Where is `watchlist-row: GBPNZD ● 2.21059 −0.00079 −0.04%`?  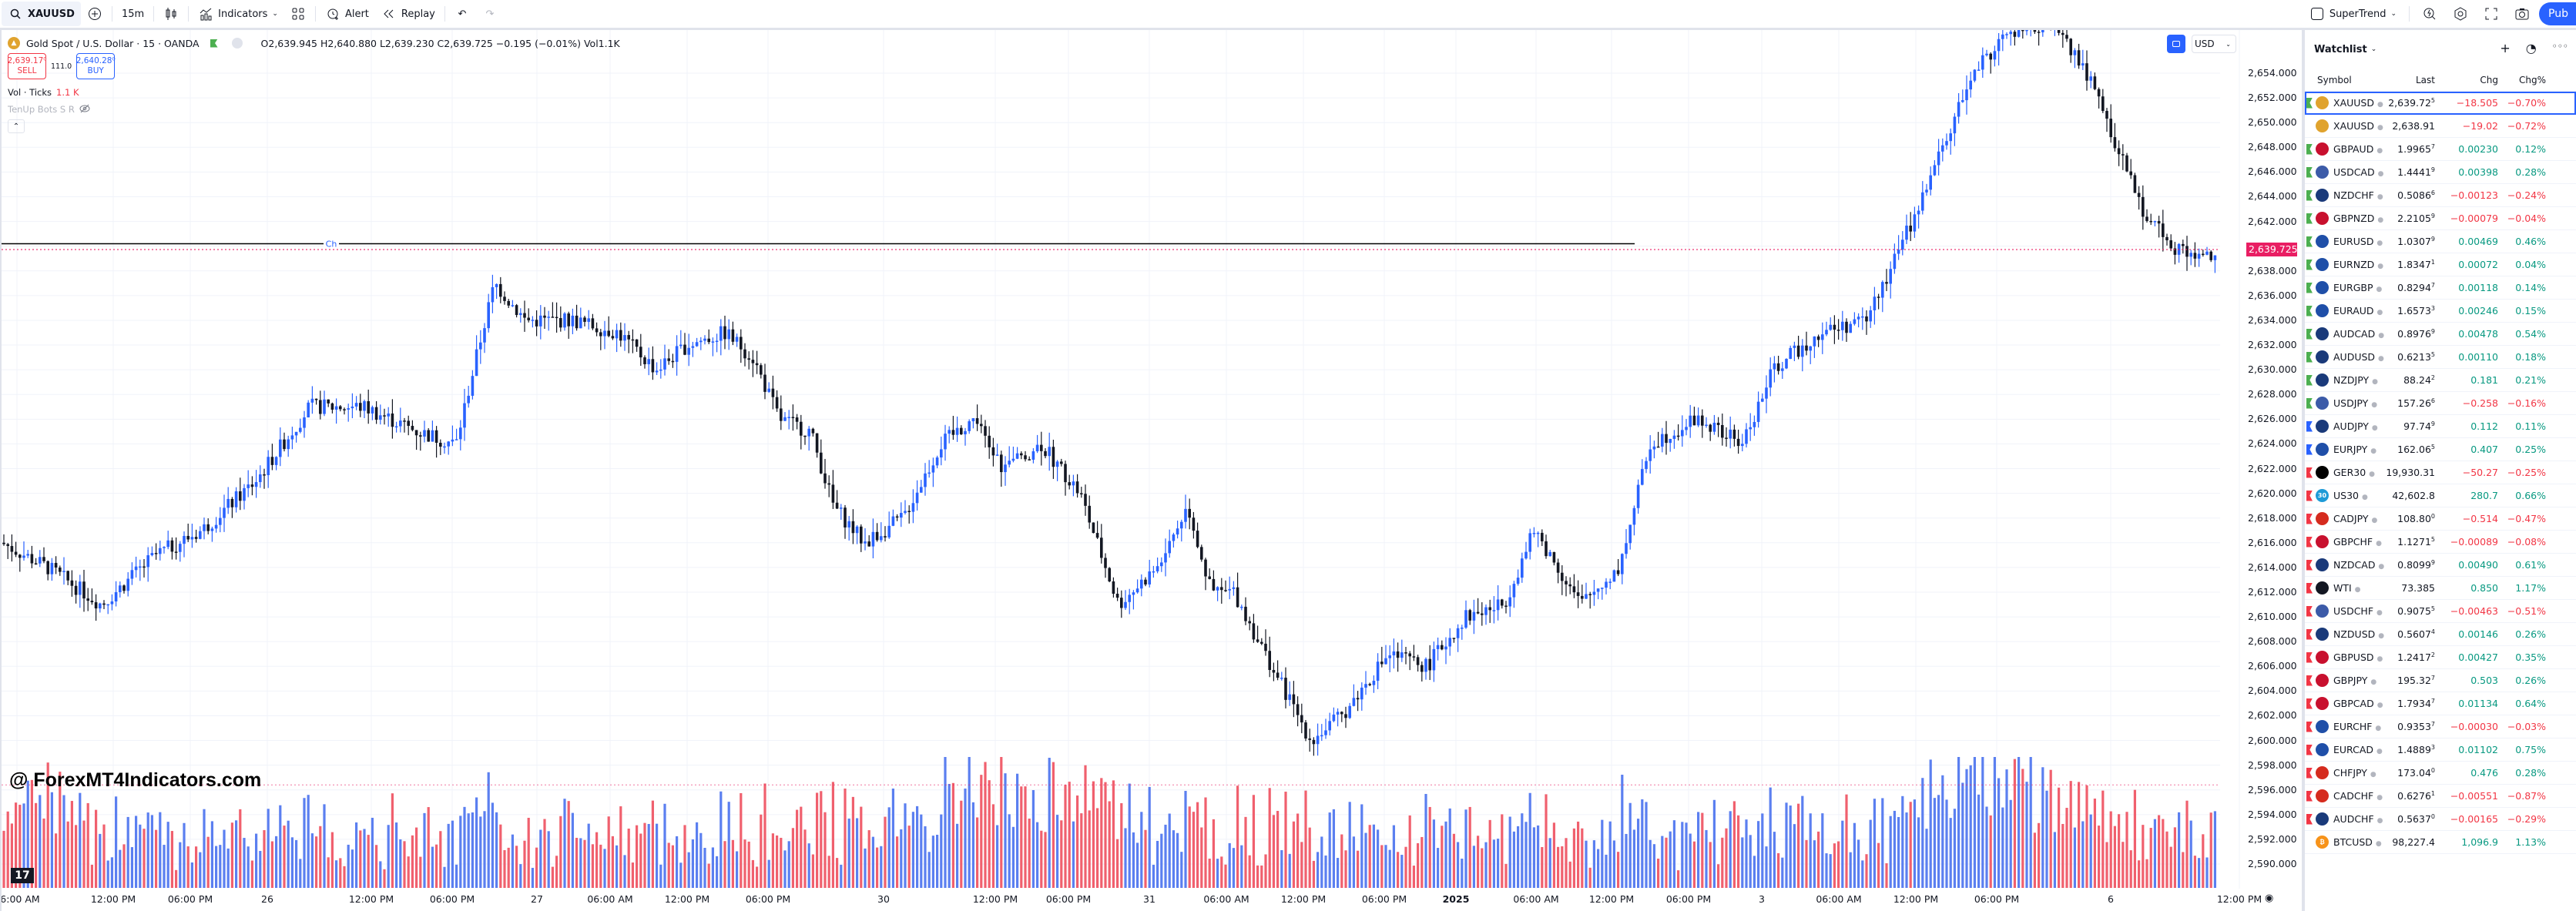
watchlist-row: GBPNZD ● 2.21059 −0.00079 −0.04% is located at coordinates (2440, 219).